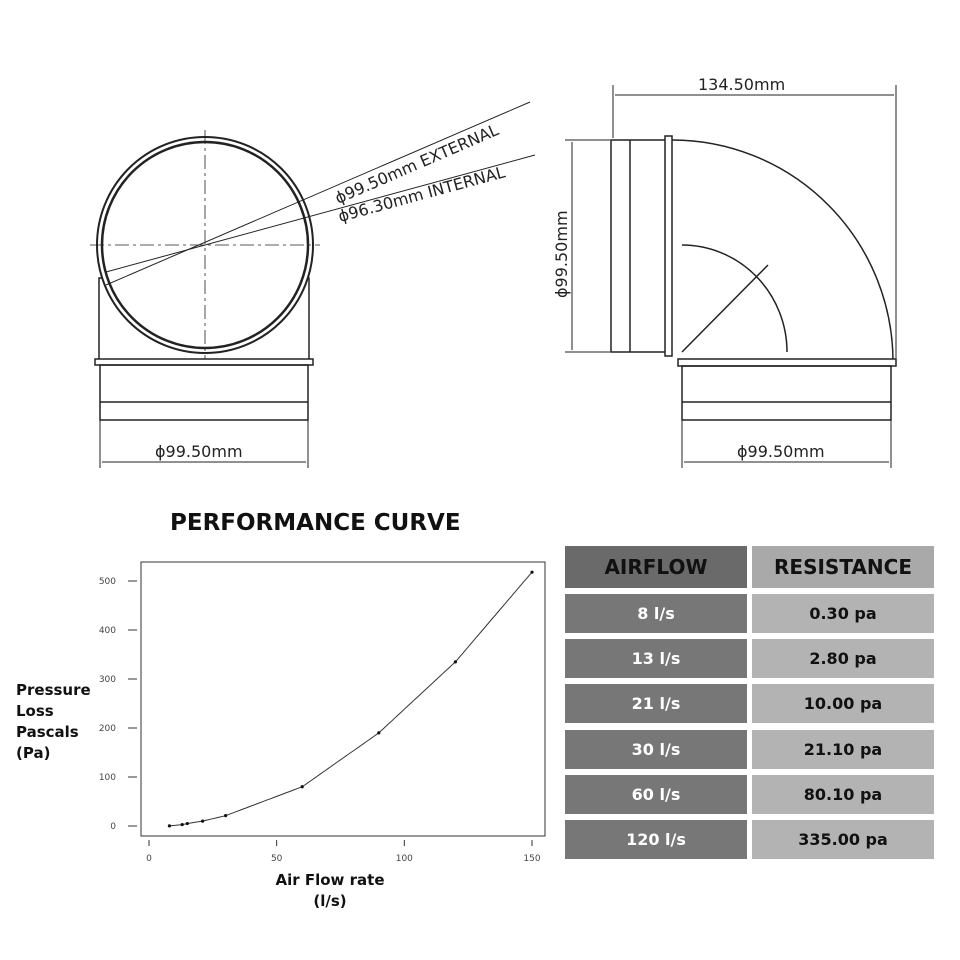 The width and height of the screenshot is (960, 960). Describe the element at coordinates (107, 729) in the screenshot. I see `y-tick-label: 200` at that location.